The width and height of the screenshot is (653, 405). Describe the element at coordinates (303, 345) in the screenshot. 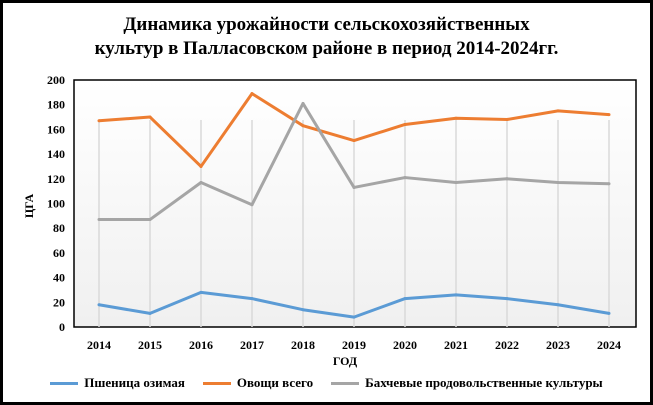

I see `x-tick-label: 2018` at that location.